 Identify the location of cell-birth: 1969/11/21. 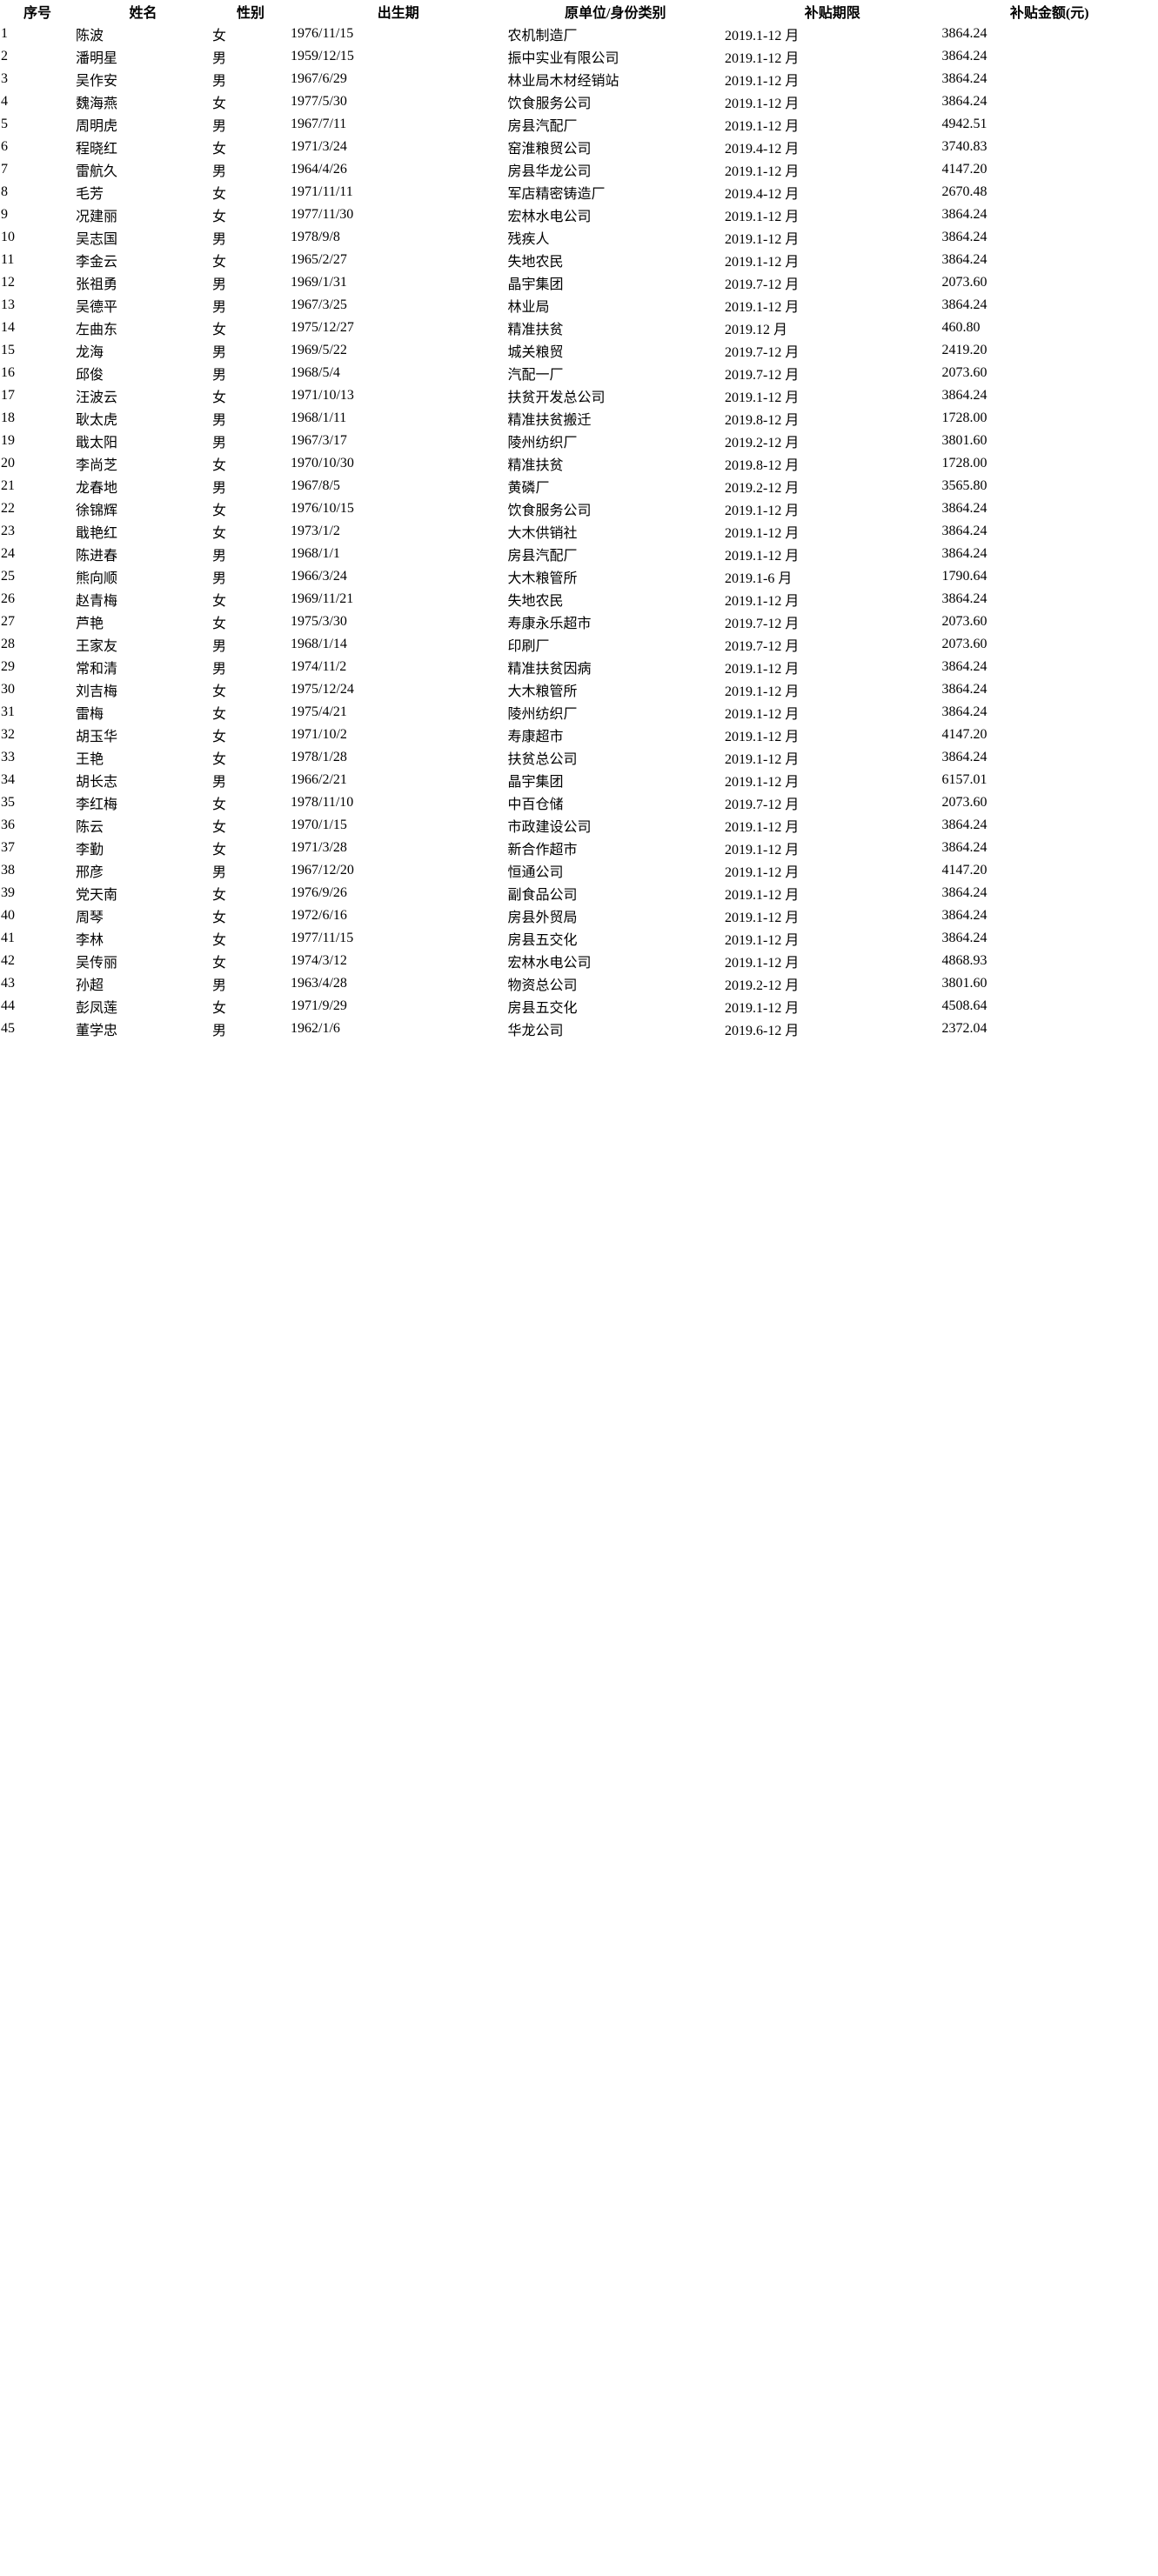
(322, 598).